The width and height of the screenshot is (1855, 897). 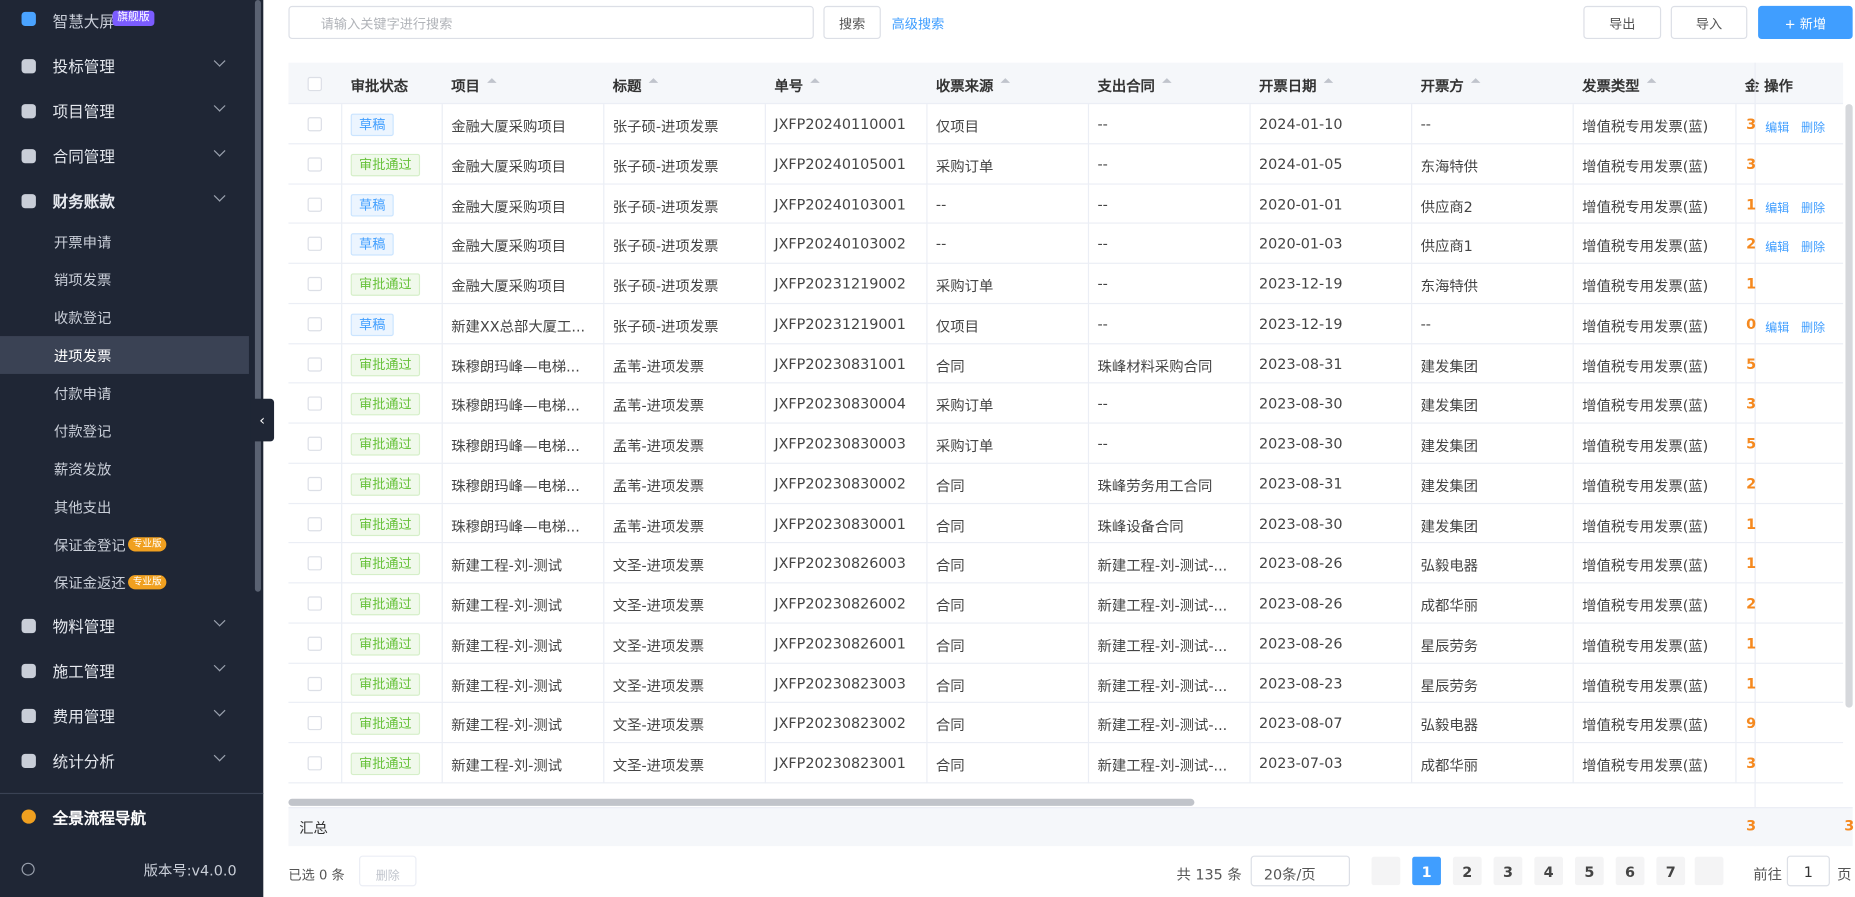 What do you see at coordinates (379, 86) in the screenshot?
I see `column-header: 审批状态` at bounding box center [379, 86].